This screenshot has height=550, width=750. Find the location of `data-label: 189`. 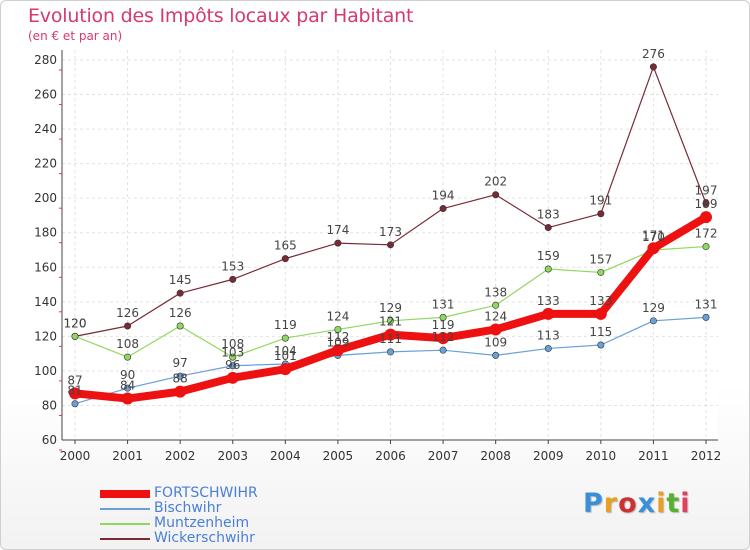

data-label: 189 is located at coordinates (706, 204).